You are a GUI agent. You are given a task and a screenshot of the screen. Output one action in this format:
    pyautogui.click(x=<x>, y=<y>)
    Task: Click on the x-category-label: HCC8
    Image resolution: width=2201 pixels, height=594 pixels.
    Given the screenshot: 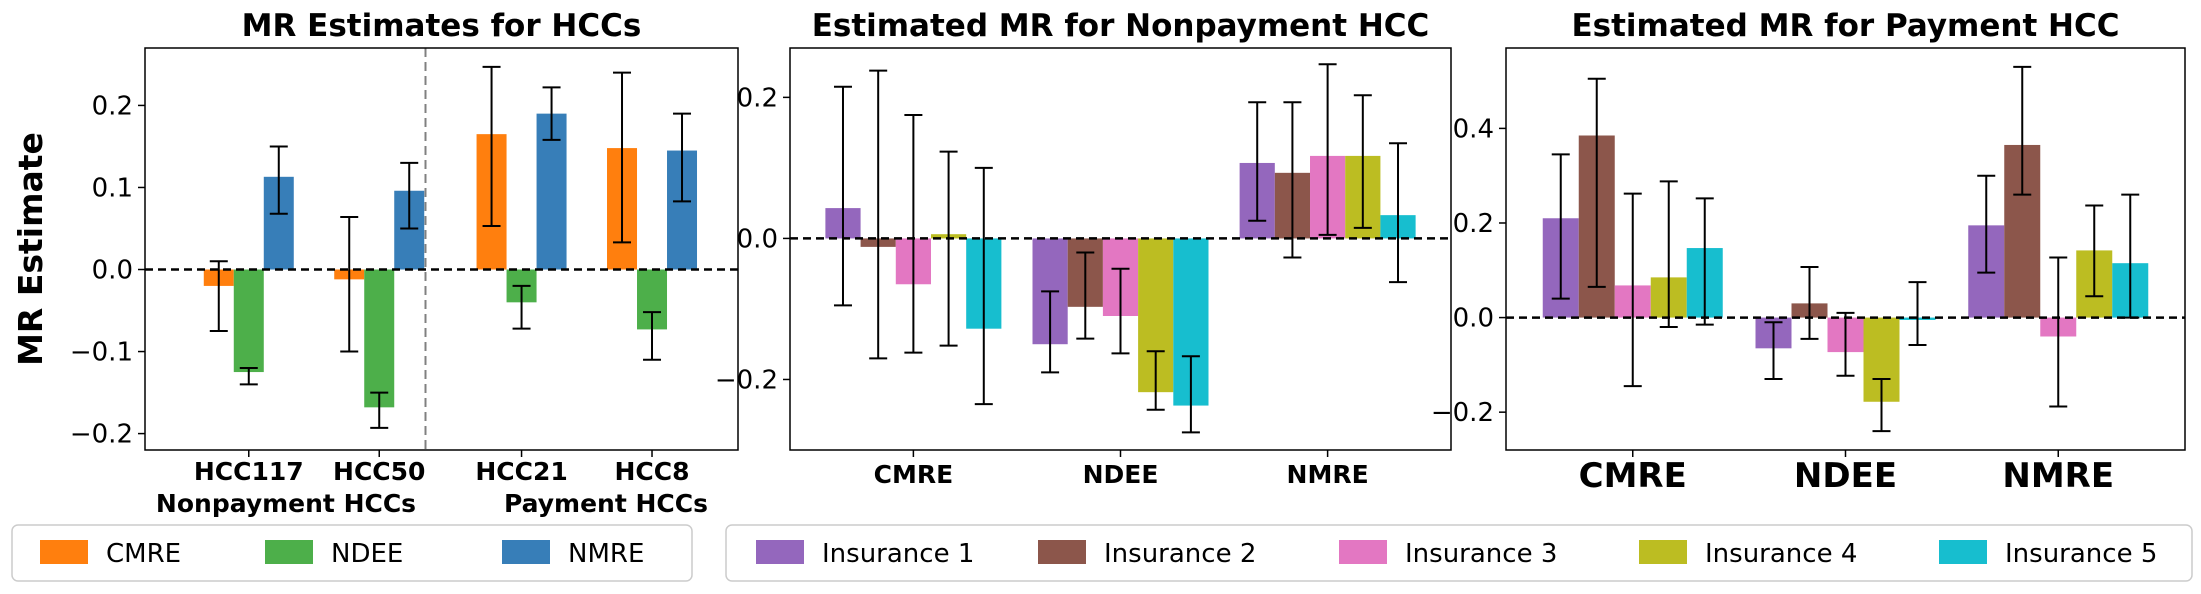 What is the action you would take?
    pyautogui.click(x=652, y=471)
    